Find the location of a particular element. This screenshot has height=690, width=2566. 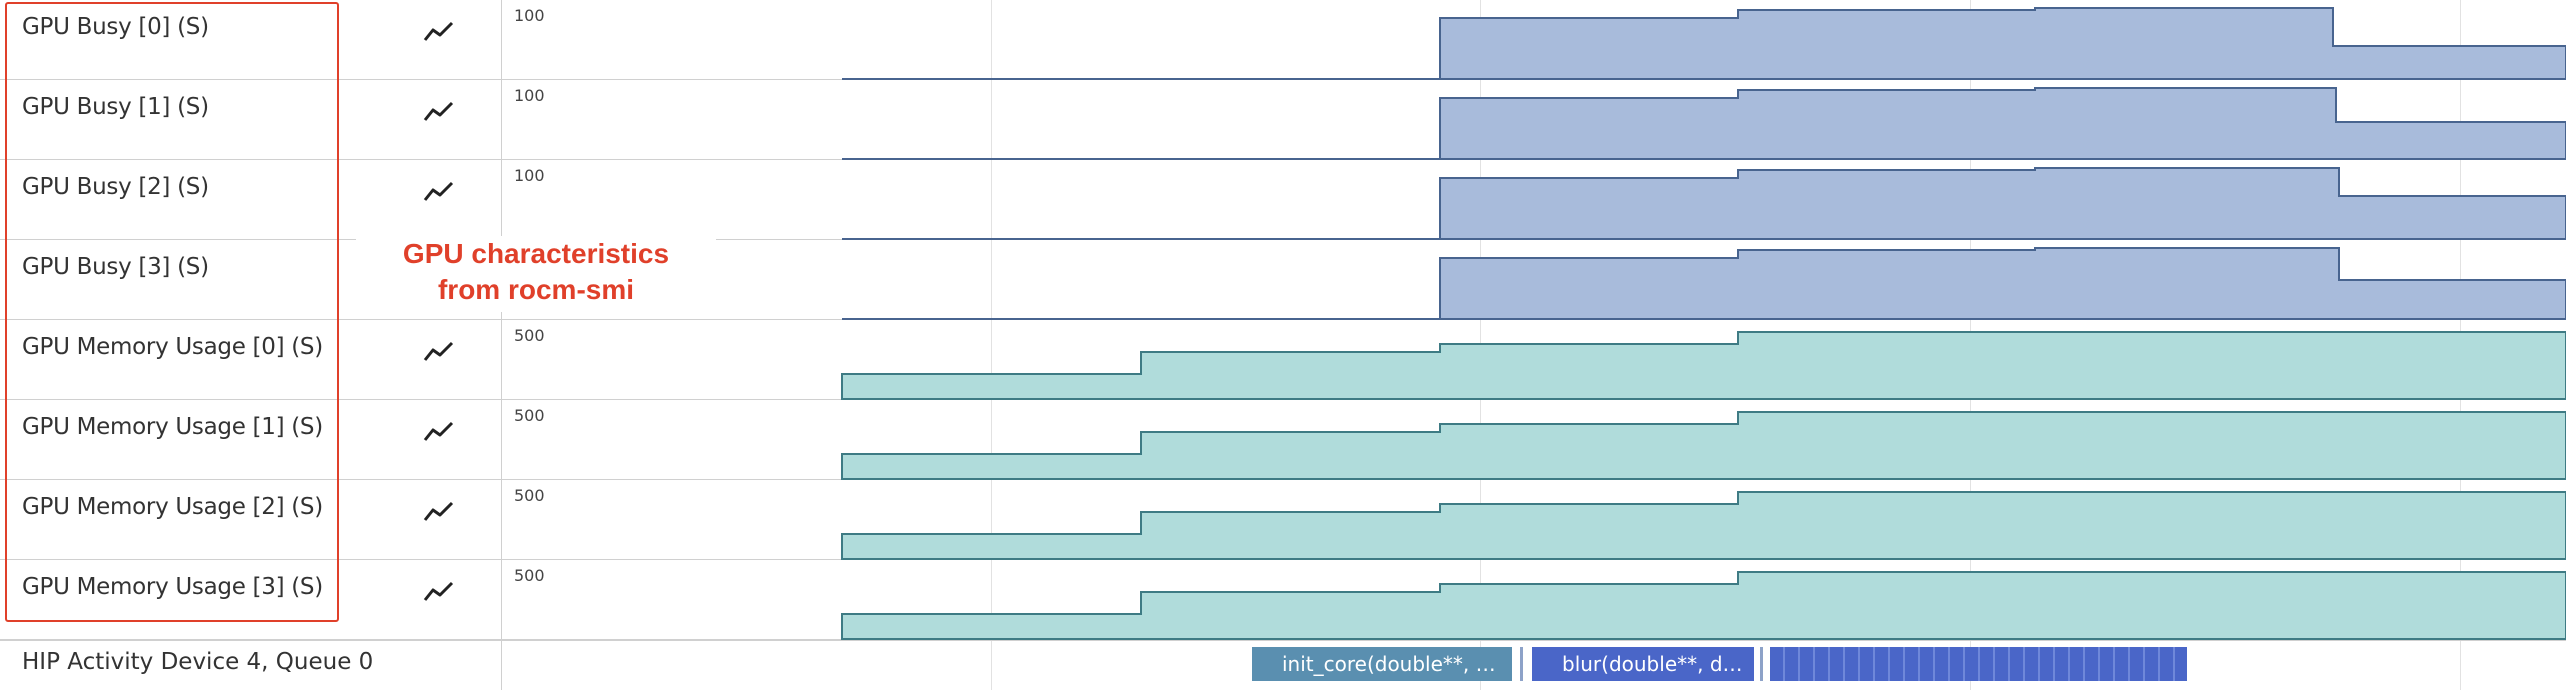

counter-track: GPU Busy [1] (S) 100 is located at coordinates (1283, 120).